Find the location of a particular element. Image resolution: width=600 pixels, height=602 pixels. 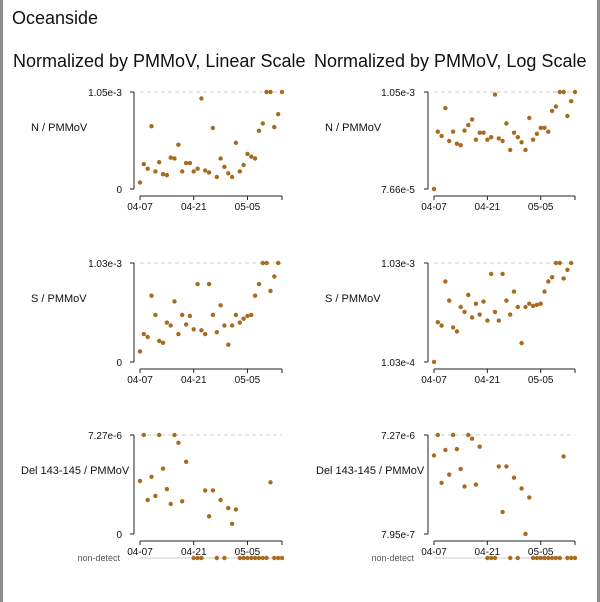

window-right-border is located at coordinates (598, 301).